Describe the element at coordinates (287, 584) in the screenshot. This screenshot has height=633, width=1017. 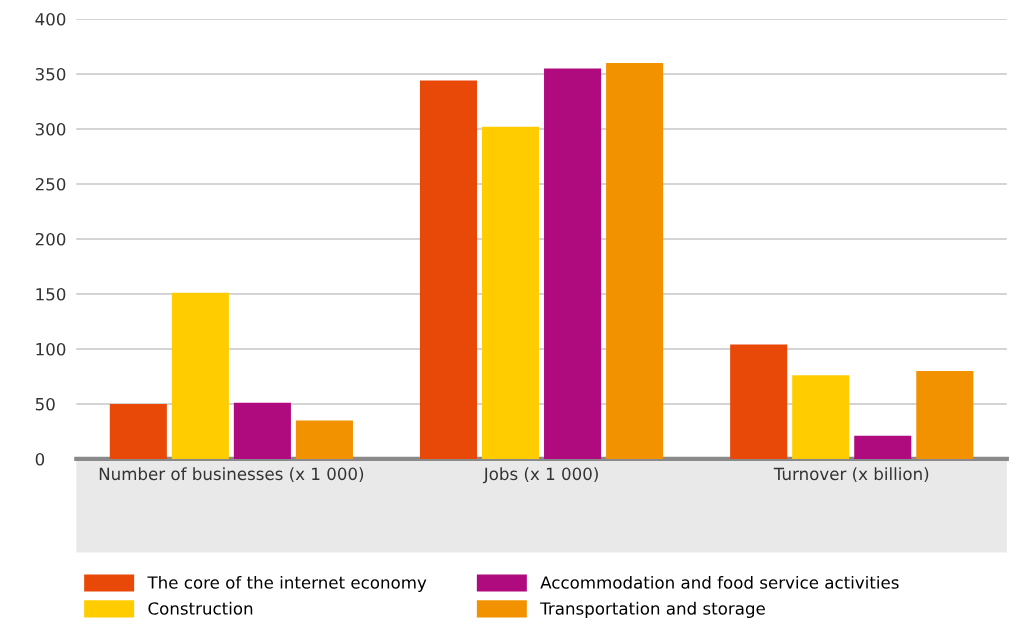
I see `legend-label: The core of the internet economy` at that location.